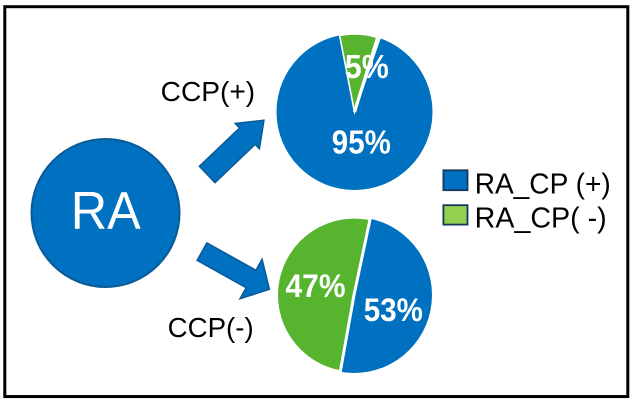 Image resolution: width=632 pixels, height=401 pixels. What do you see at coordinates (361, 142) in the screenshot?
I see `svg-text: 95%` at bounding box center [361, 142].